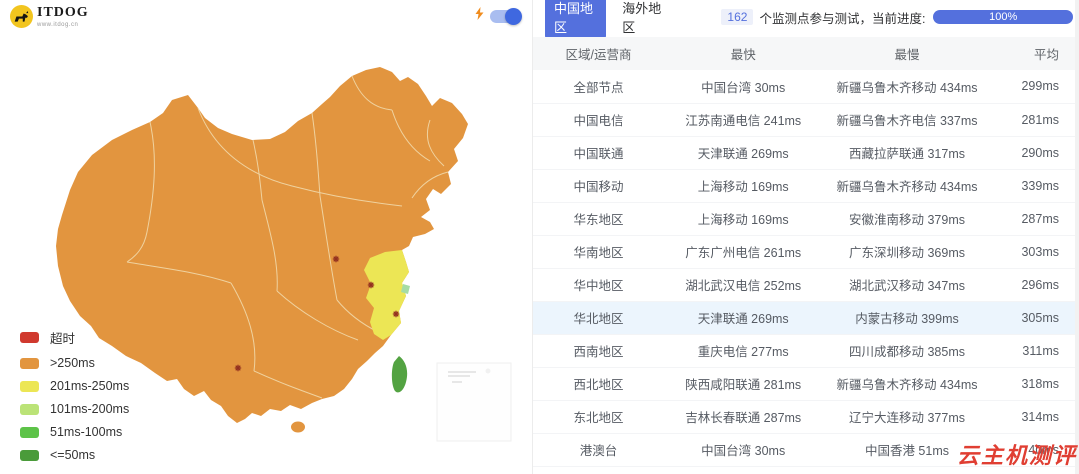 The height and width of the screenshot is (474, 1079). I want to click on fastest-cell: 广东广州电信 261ms, so click(743, 252).